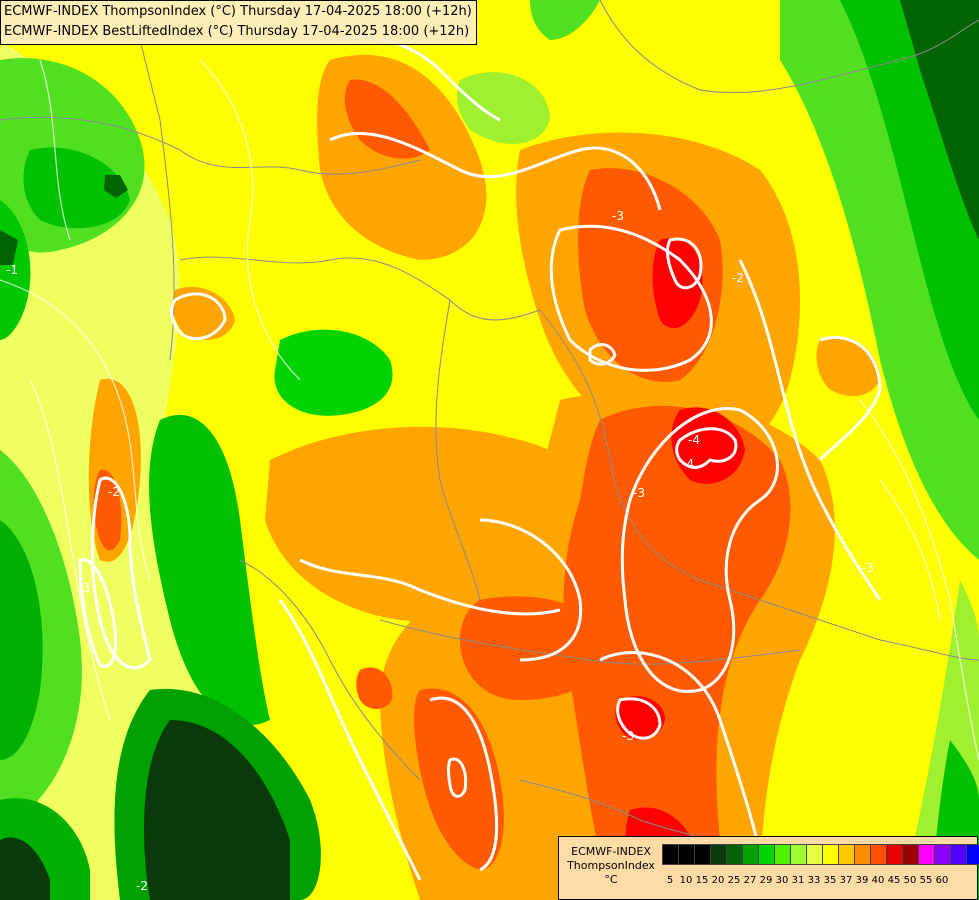 The width and height of the screenshot is (979, 900). Describe the element at coordinates (814, 880) in the screenshot. I see `legend-label: 33` at that location.